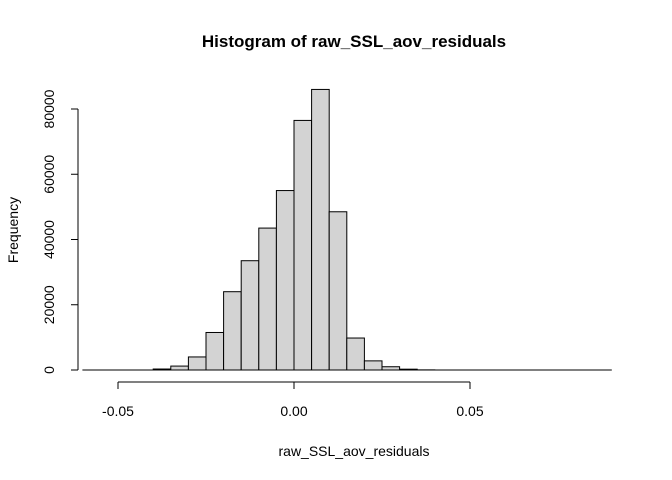  What do you see at coordinates (293, 411) in the screenshot?
I see `x-tick-label-1: 0.00` at bounding box center [293, 411].